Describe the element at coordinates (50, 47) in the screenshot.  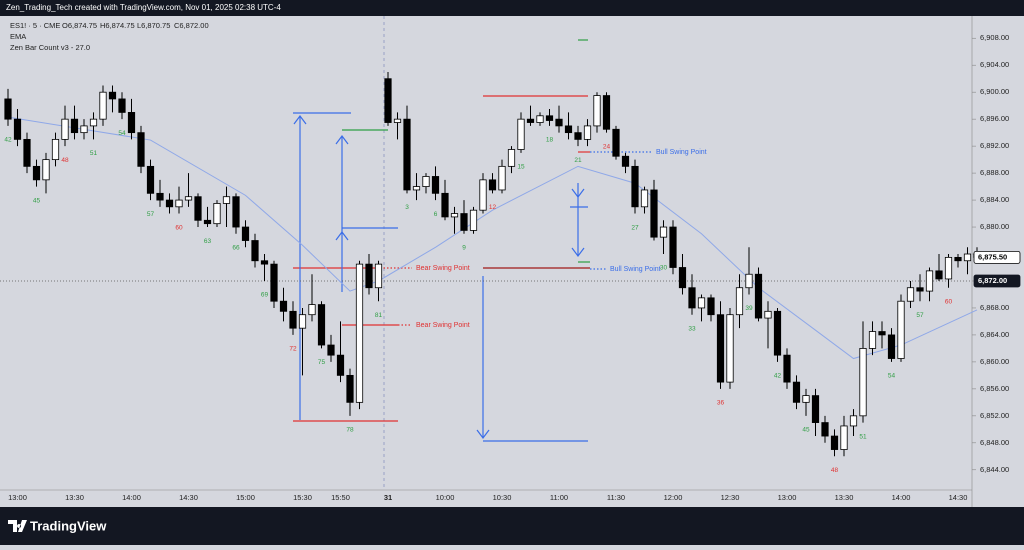
I see `indicator: Zen Bar Count v3 - 27.0` at that location.